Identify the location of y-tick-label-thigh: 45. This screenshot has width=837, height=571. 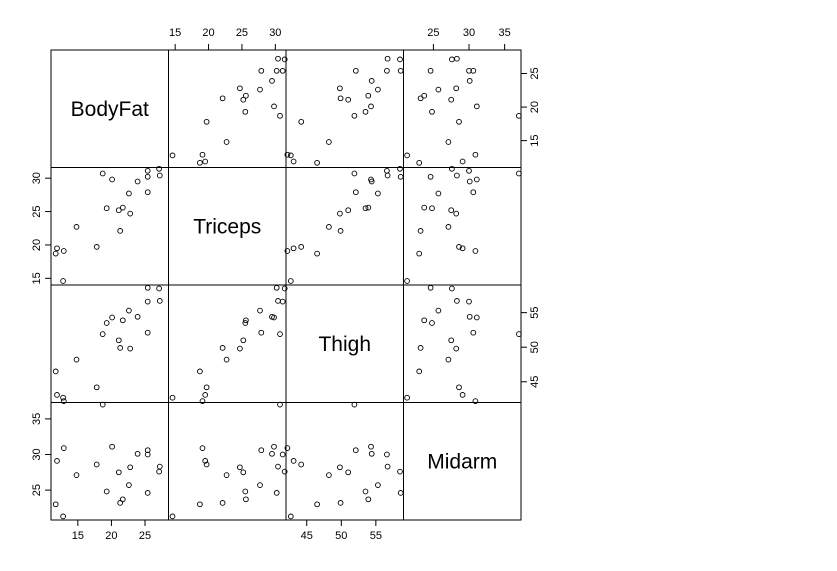
(535, 382).